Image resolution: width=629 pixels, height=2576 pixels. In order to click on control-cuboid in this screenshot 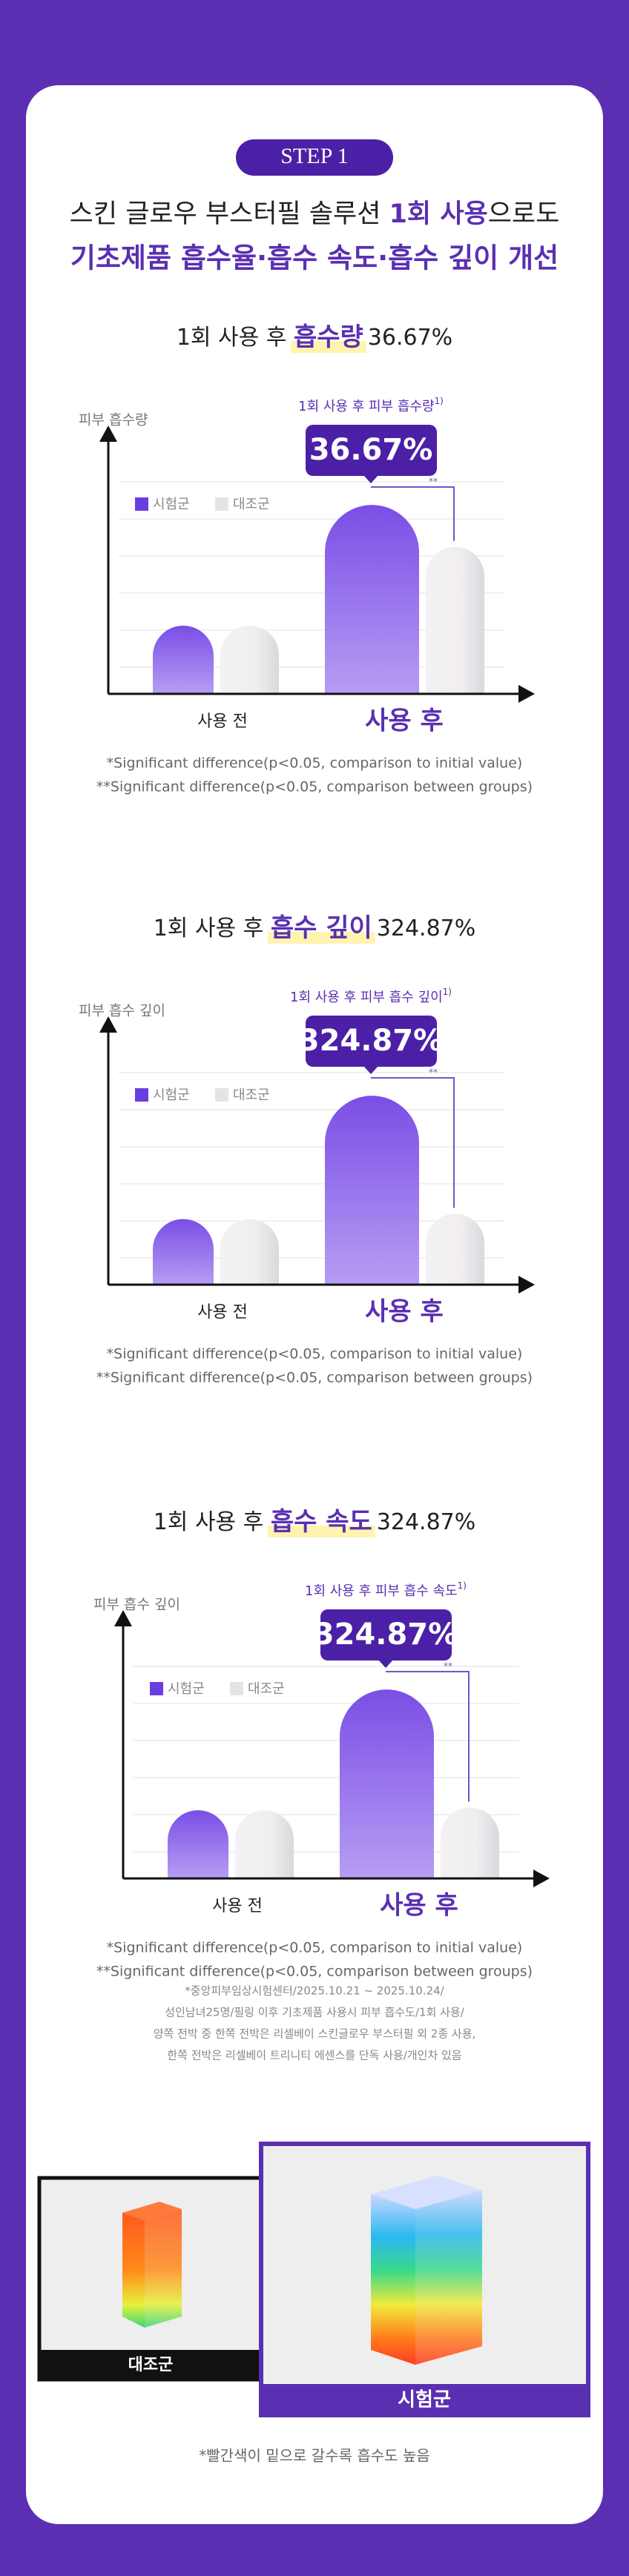, I will do `click(152, 2265)`.